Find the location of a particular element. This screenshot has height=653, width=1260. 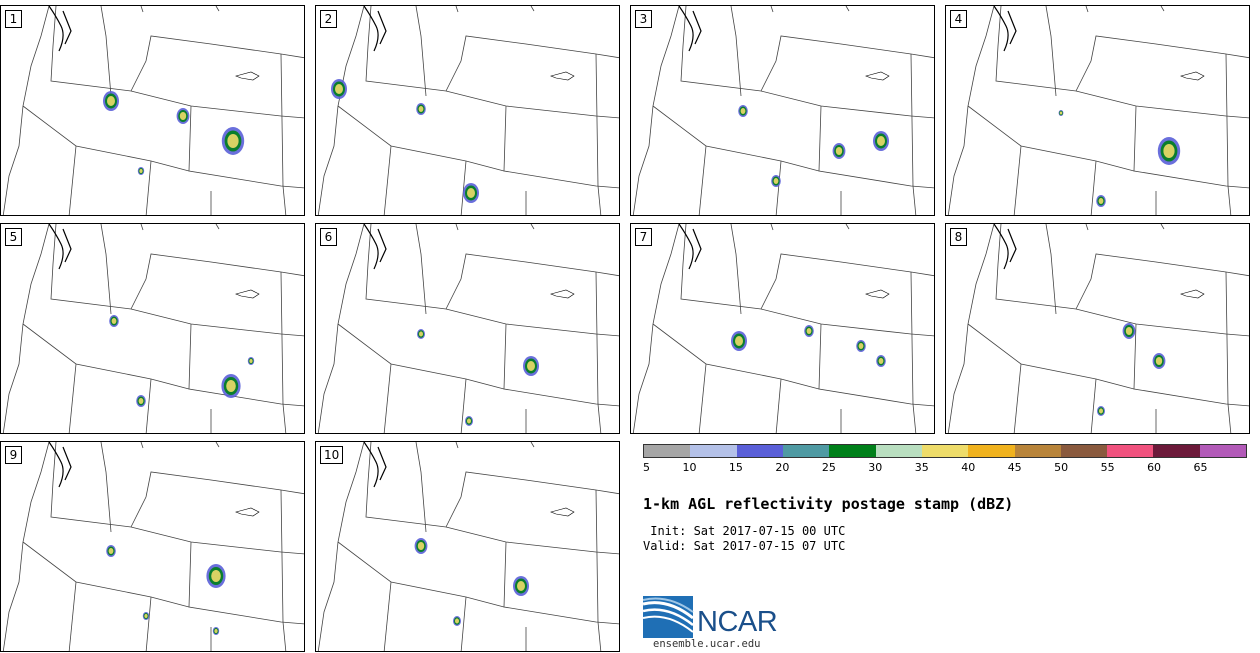

colorbar-tick-label: 45 is located at coordinates (1014, 467).